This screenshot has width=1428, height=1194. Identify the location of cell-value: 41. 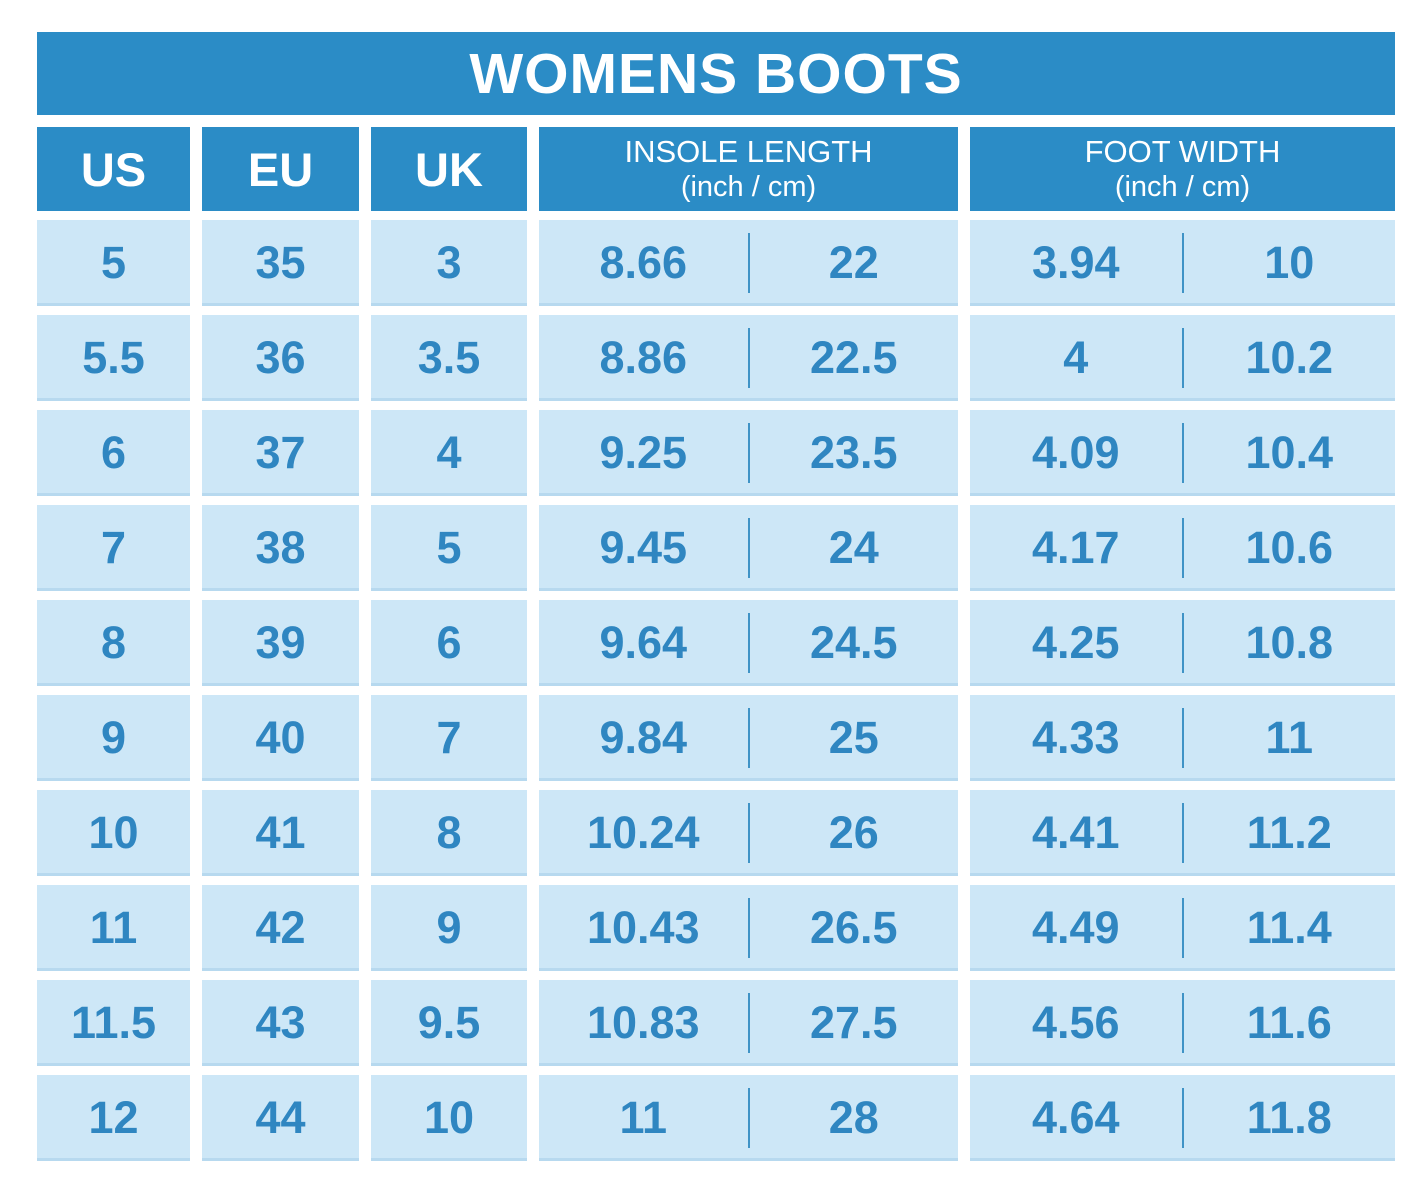
(280, 832).